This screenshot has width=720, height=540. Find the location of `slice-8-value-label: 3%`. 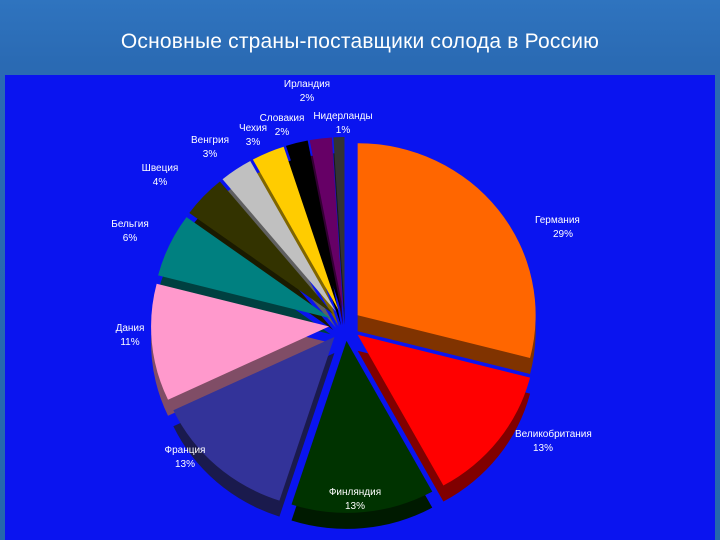

slice-8-value-label: 3% is located at coordinates (210, 154).